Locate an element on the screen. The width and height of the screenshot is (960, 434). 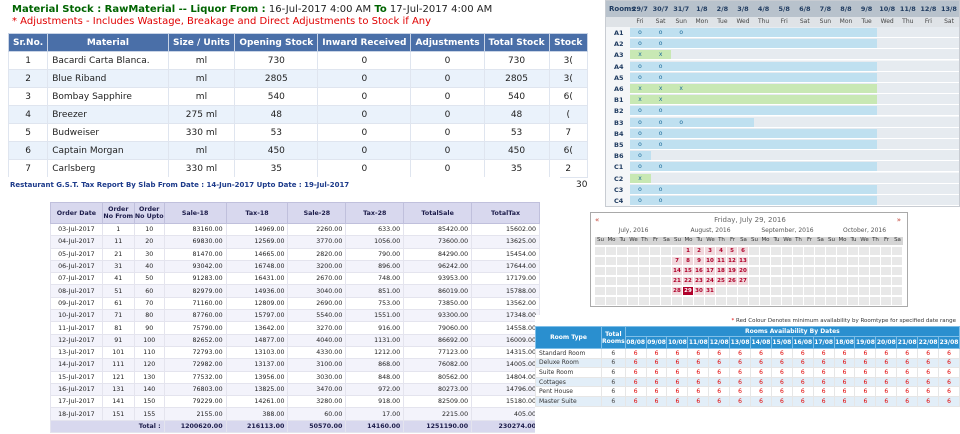
available-day: 17 is located at coordinates (710, 271).